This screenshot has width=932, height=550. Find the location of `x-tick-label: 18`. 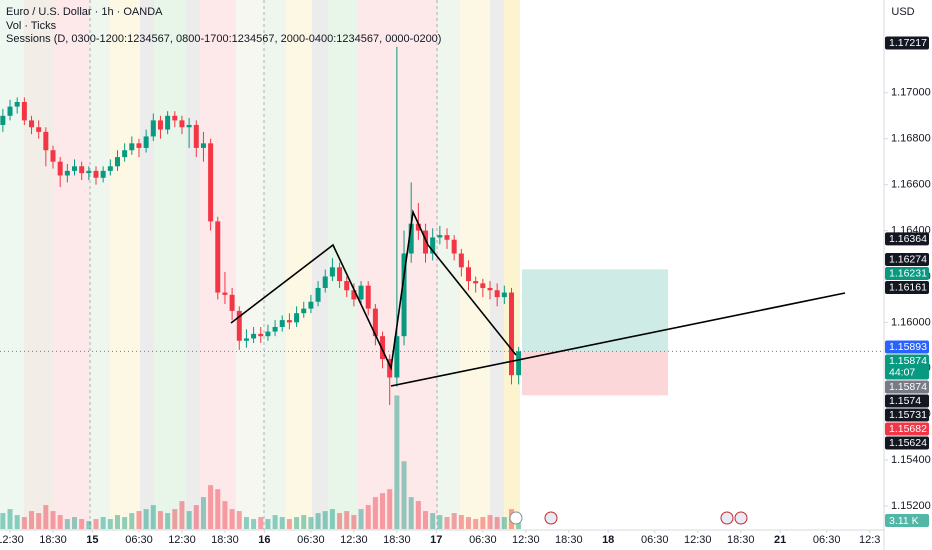

x-tick-label: 18 is located at coordinates (608, 540).